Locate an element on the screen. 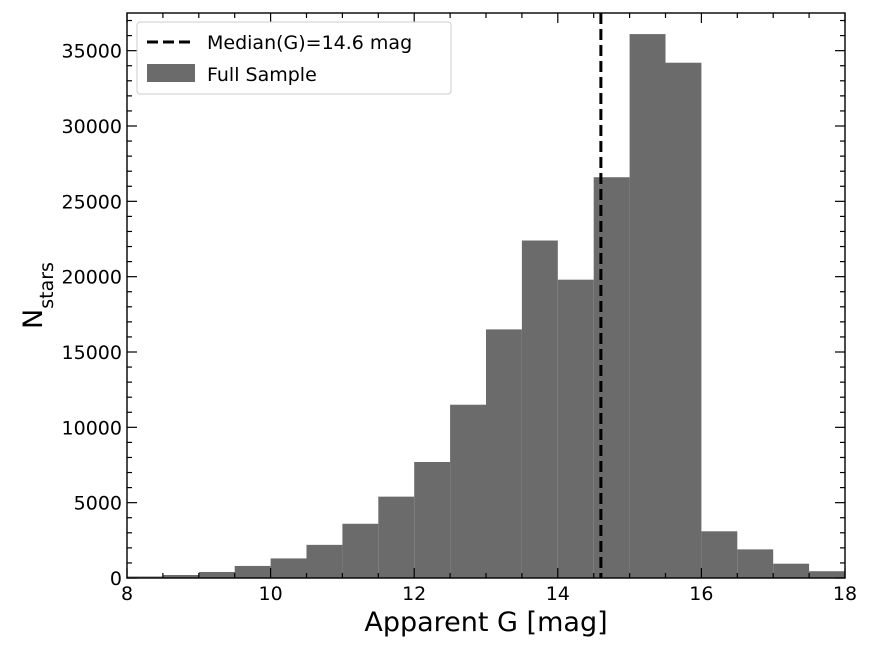 Image resolution: width=872 pixels, height=654 pixels. y-tick-label: 25000 is located at coordinates (92, 202).